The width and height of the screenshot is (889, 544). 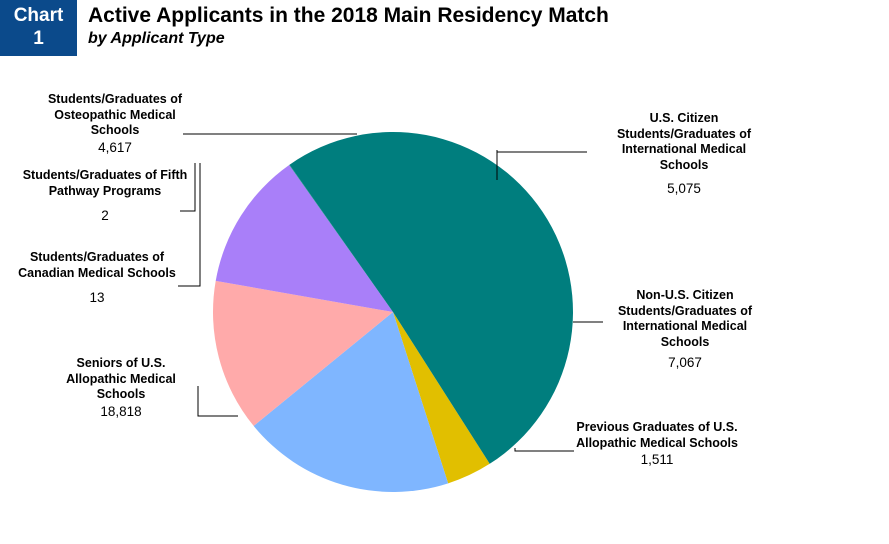 What do you see at coordinates (97, 297) in the screenshot?
I see `slice-value: 13` at bounding box center [97, 297].